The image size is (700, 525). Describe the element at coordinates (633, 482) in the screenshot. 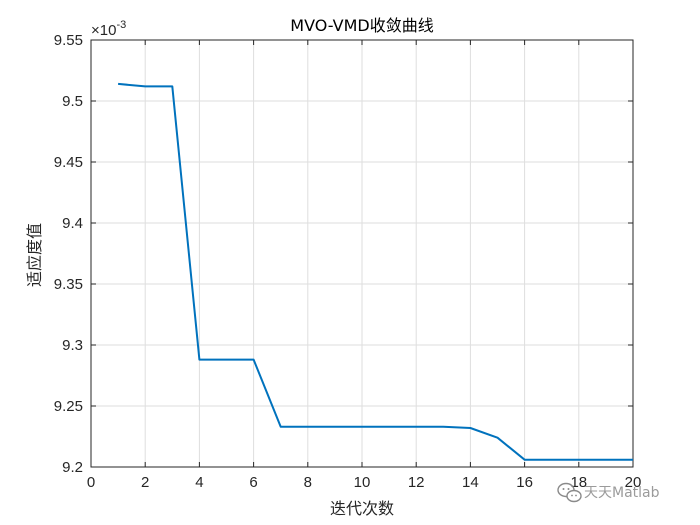

I see `x-tick-label: 20` at that location.